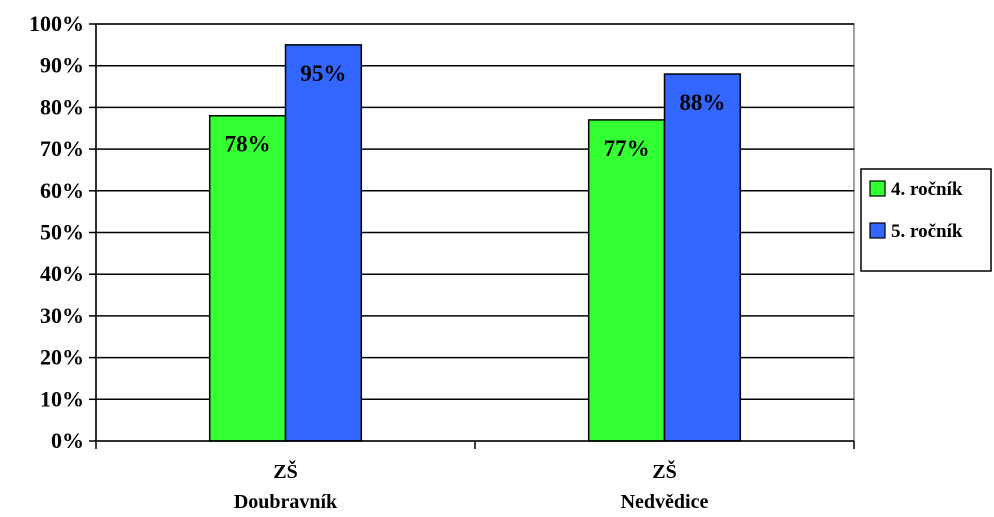  I want to click on data-label: 77%, so click(627, 148).